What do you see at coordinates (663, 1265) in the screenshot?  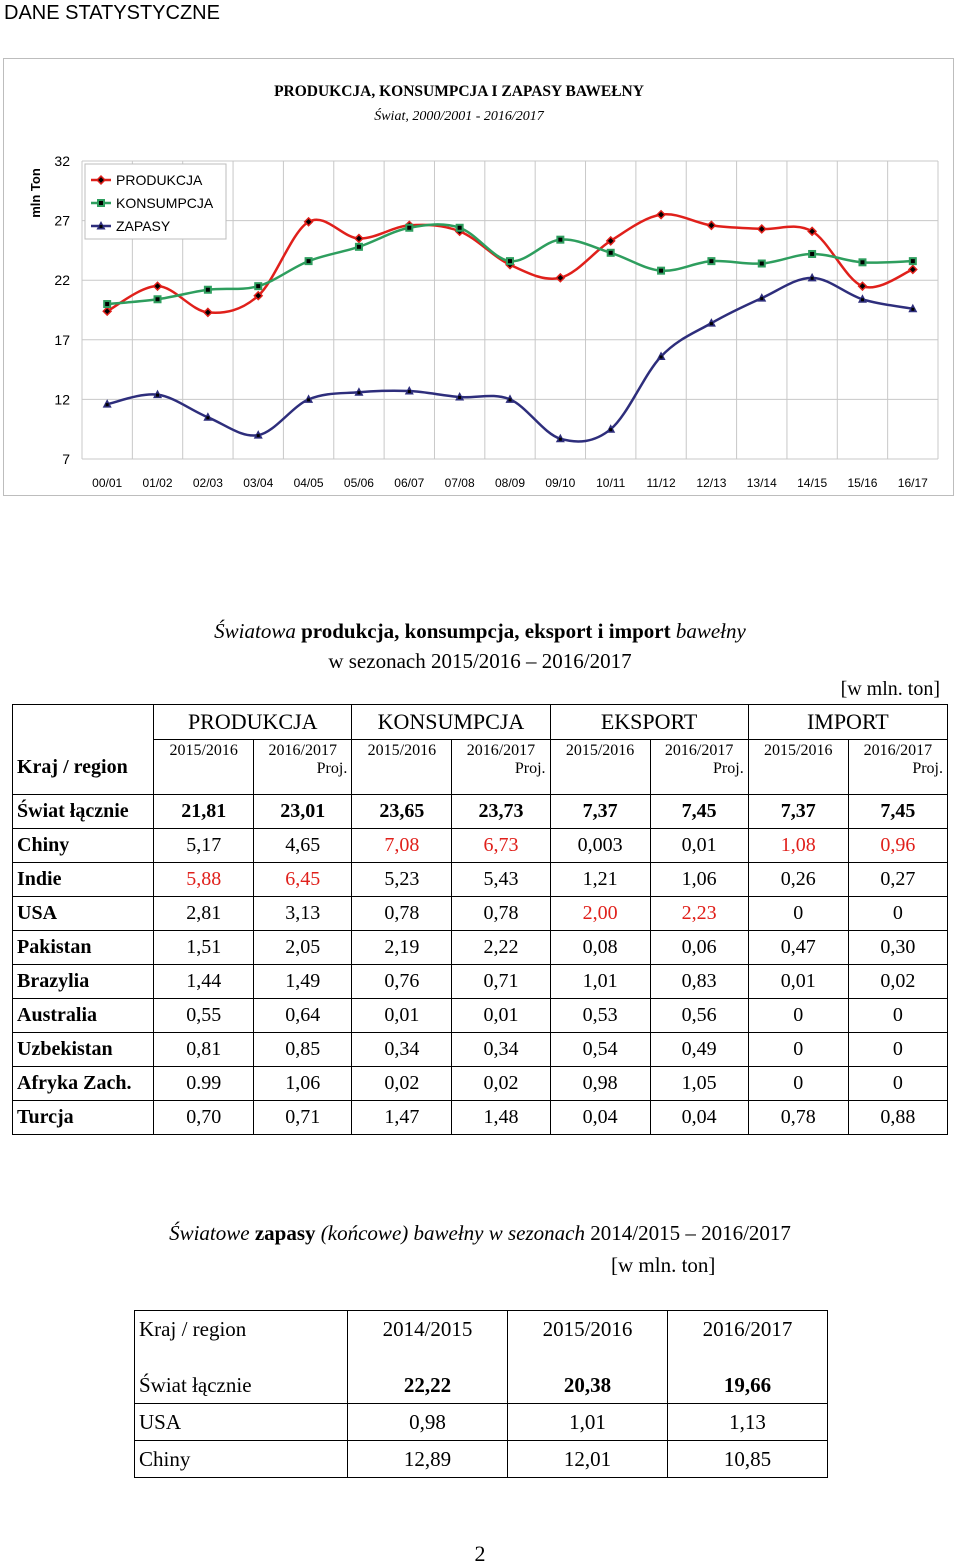 I see `table2-unit: [w mln. ton]` at bounding box center [663, 1265].